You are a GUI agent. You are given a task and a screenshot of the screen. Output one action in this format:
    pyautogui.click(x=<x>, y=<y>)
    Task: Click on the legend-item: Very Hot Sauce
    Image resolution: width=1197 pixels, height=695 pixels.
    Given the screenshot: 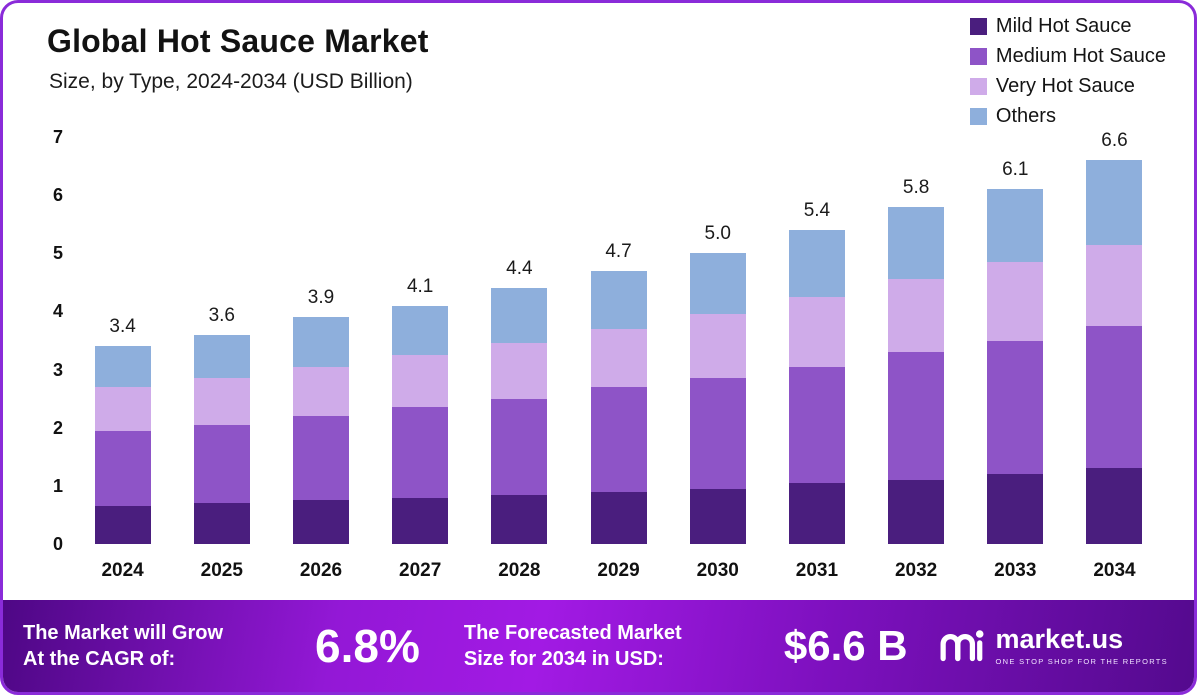 What is the action you would take?
    pyautogui.click(x=1067, y=86)
    